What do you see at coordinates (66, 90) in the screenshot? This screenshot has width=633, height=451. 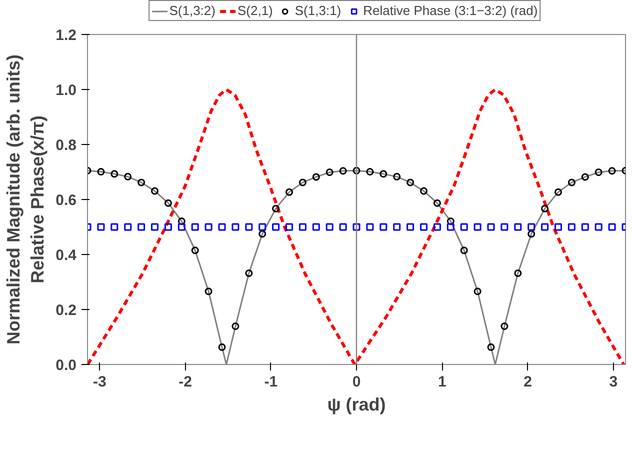 I see `y-tick-label: 1.0` at bounding box center [66, 90].